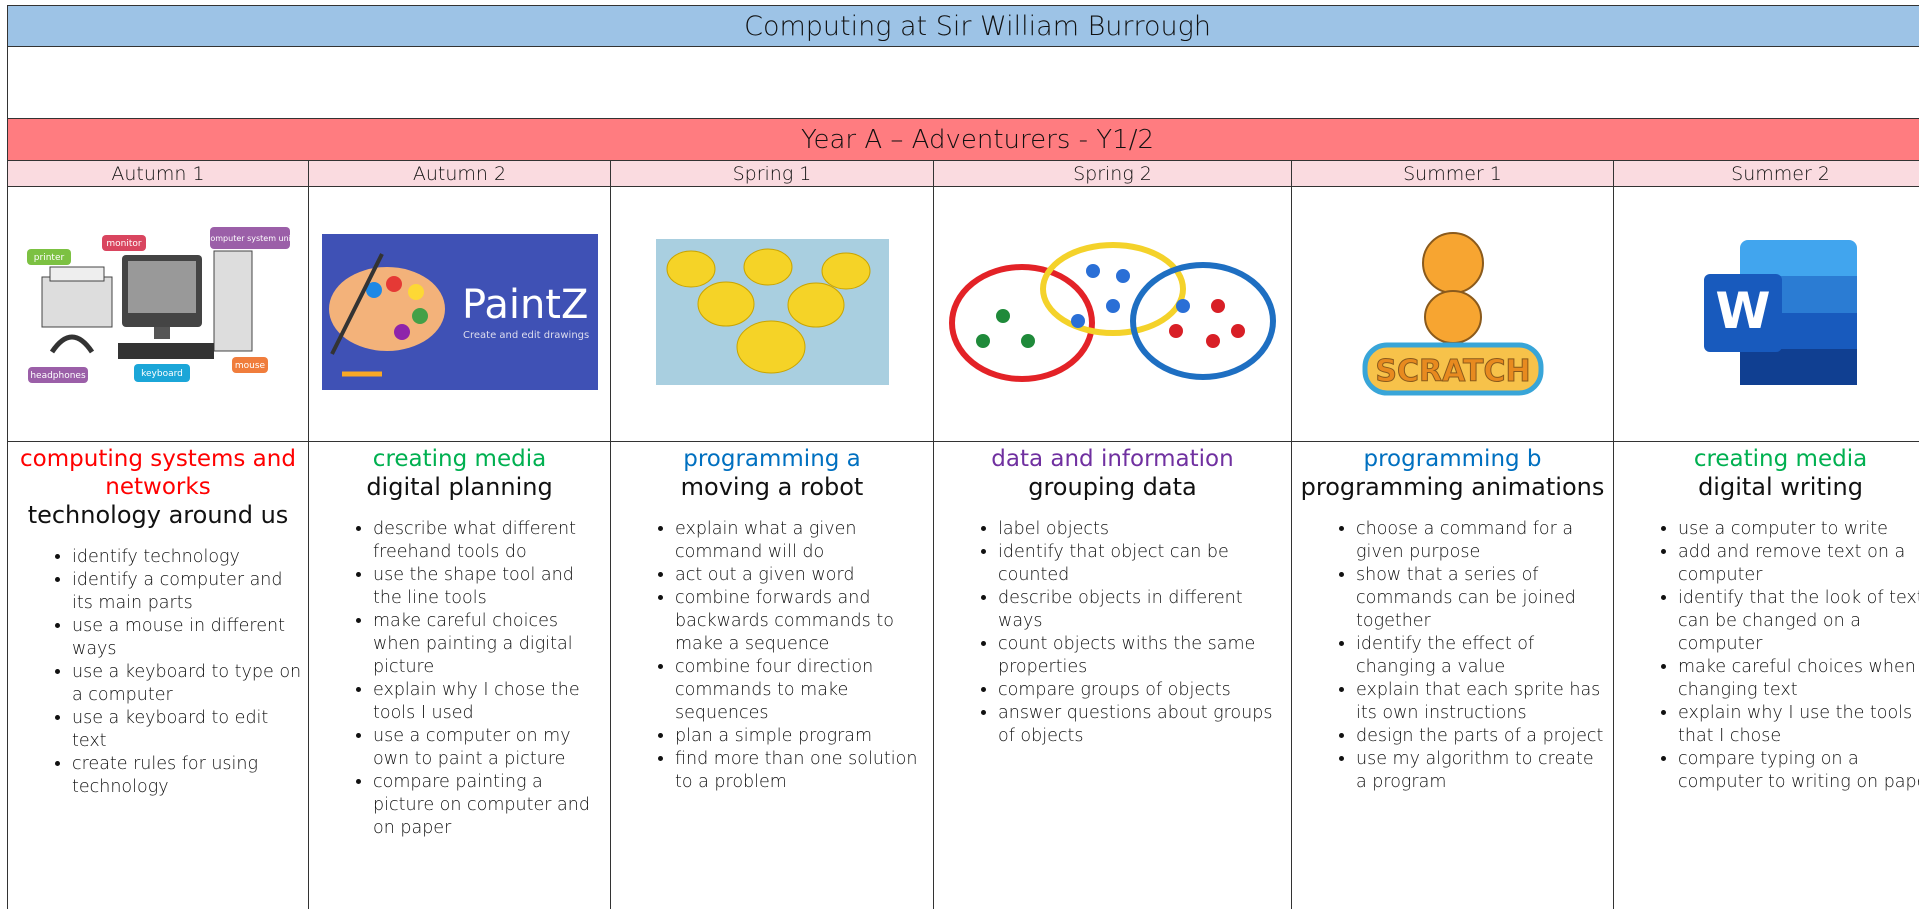 This screenshot has width=1919, height=909. Describe the element at coordinates (1141, 690) in the screenshot. I see `objective: compare groups of objects` at that location.